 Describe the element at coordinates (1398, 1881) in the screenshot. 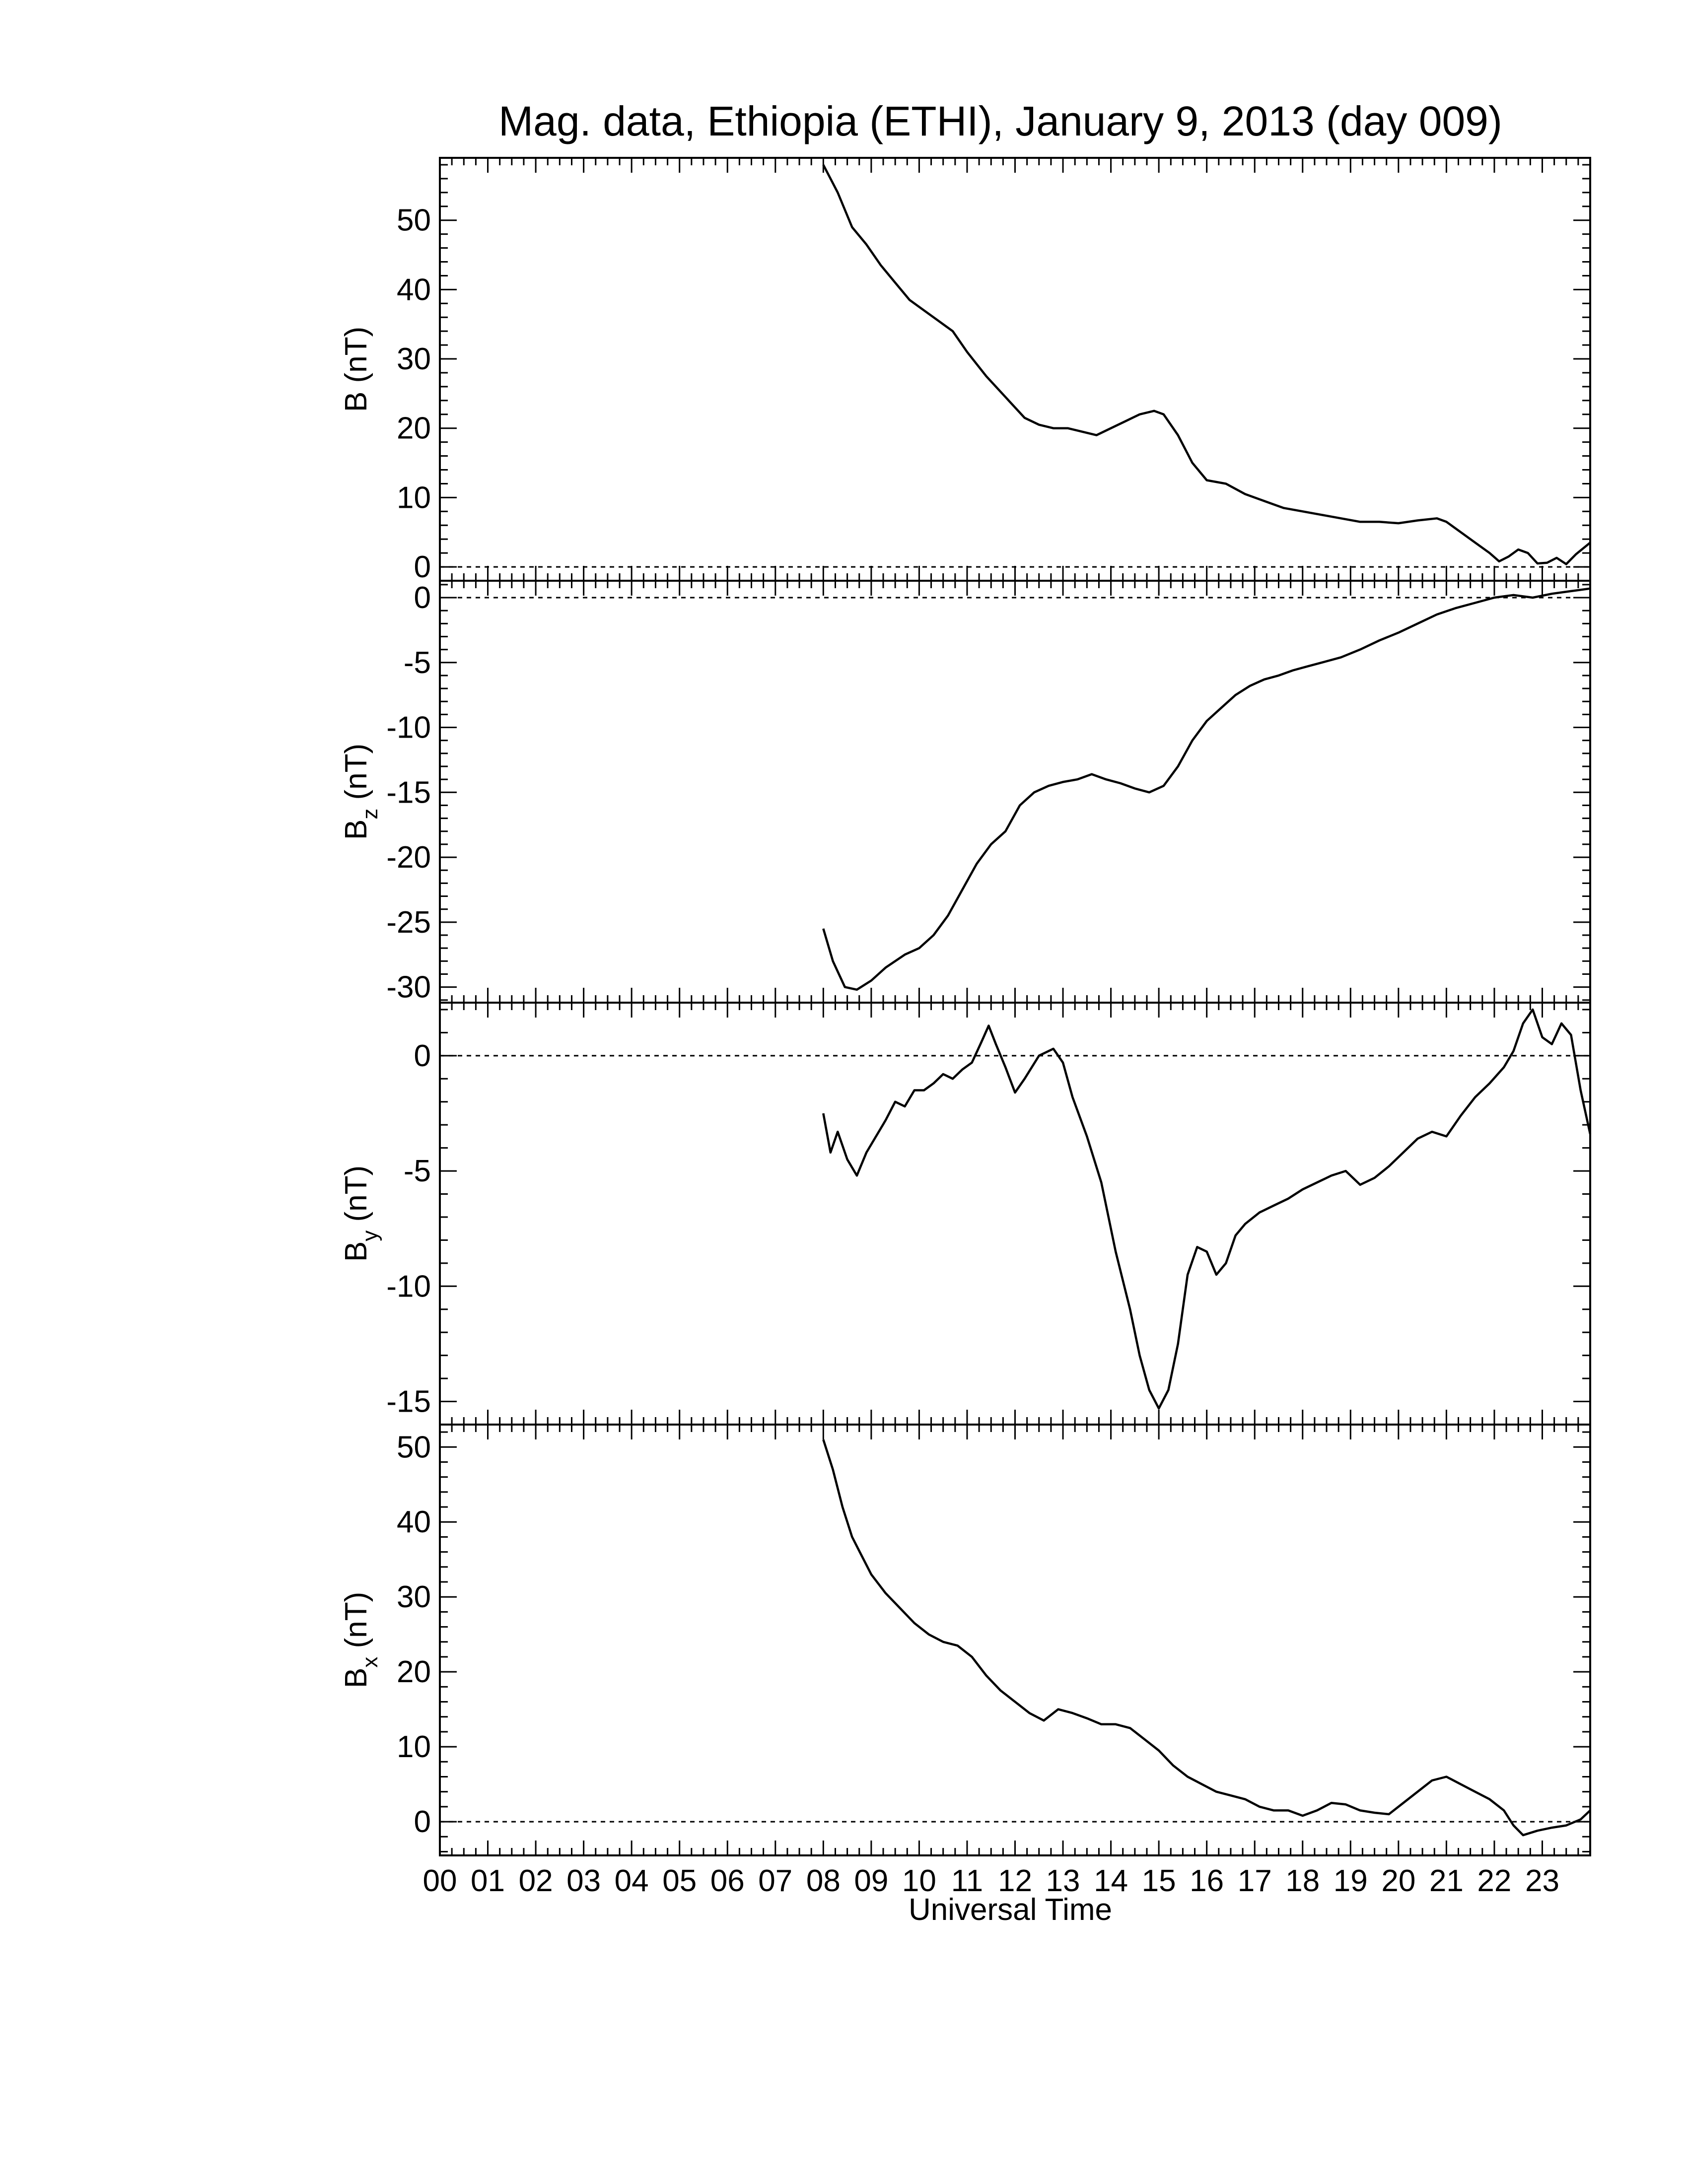

I see `x-tick-label: 20` at that location.